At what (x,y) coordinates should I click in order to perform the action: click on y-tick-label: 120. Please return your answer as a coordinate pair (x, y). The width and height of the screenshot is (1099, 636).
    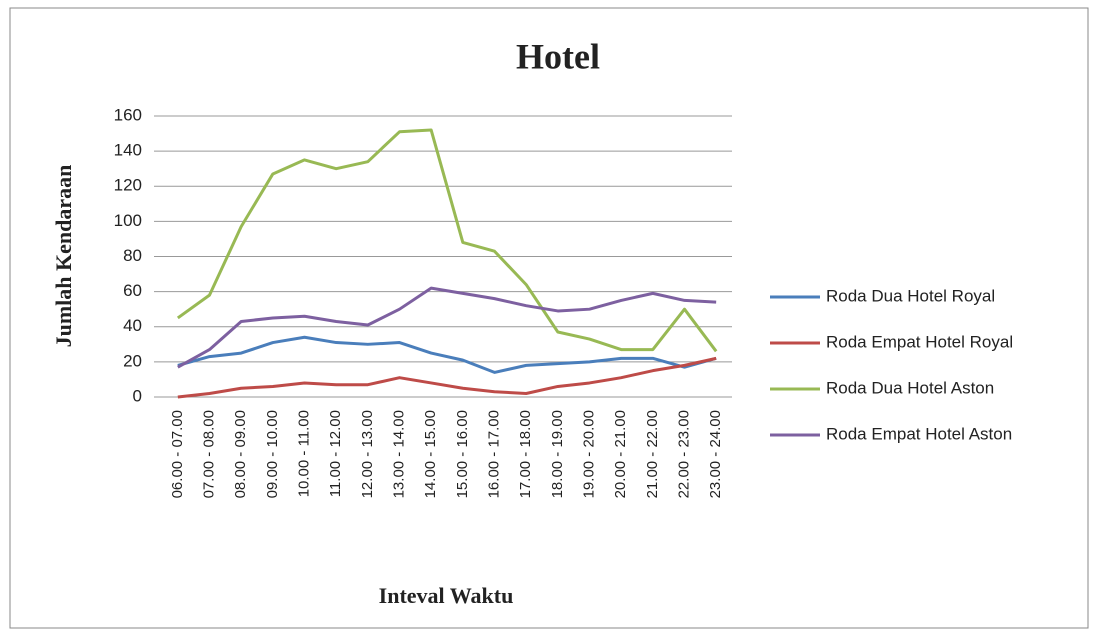
    Looking at the image, I should click on (128, 185).